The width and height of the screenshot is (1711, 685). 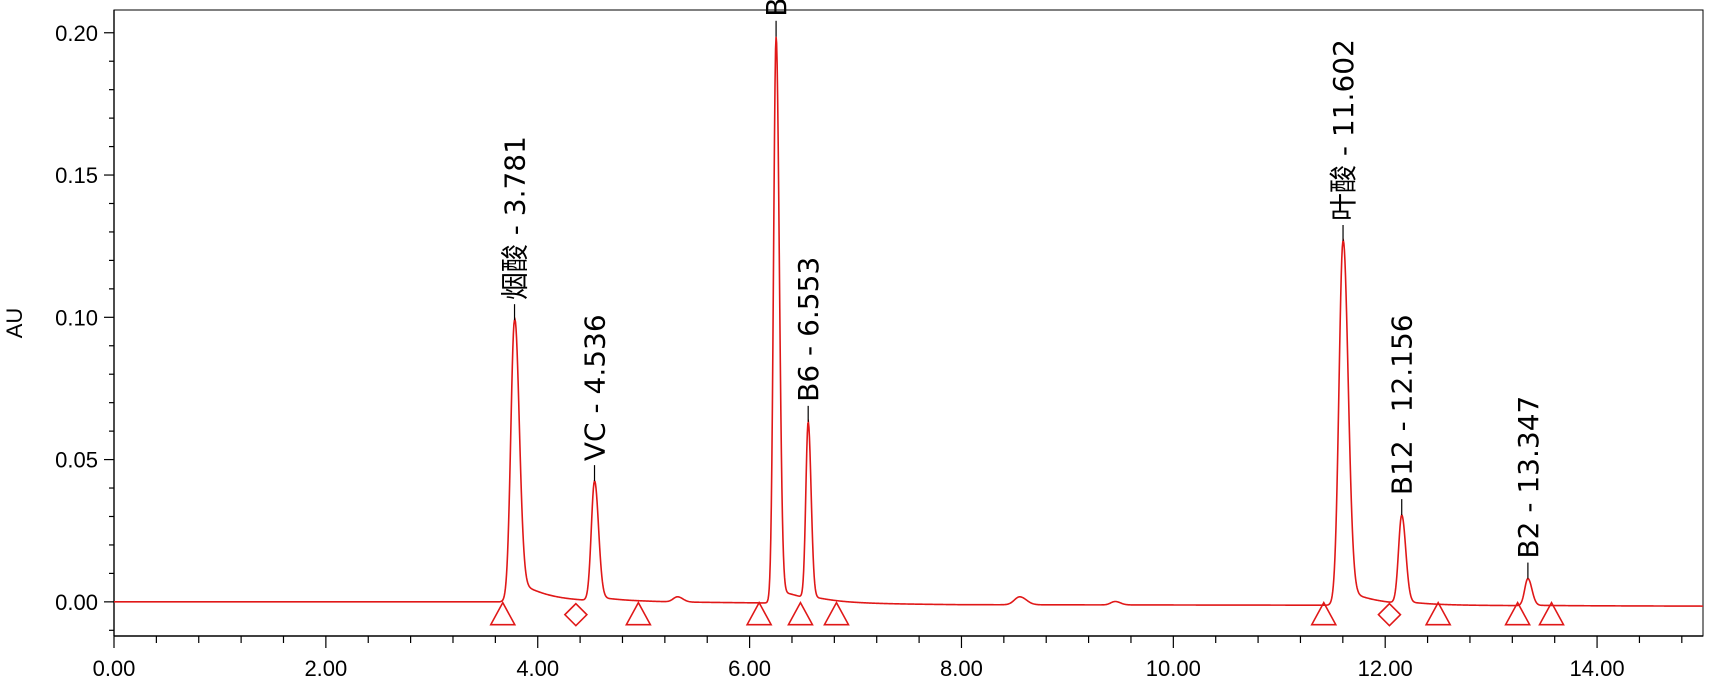 What do you see at coordinates (898, 658) in the screenshot?
I see `x-axis: 0.00 2.00 4.00 6.00 8.00 10.00 12.00 14.00` at bounding box center [898, 658].